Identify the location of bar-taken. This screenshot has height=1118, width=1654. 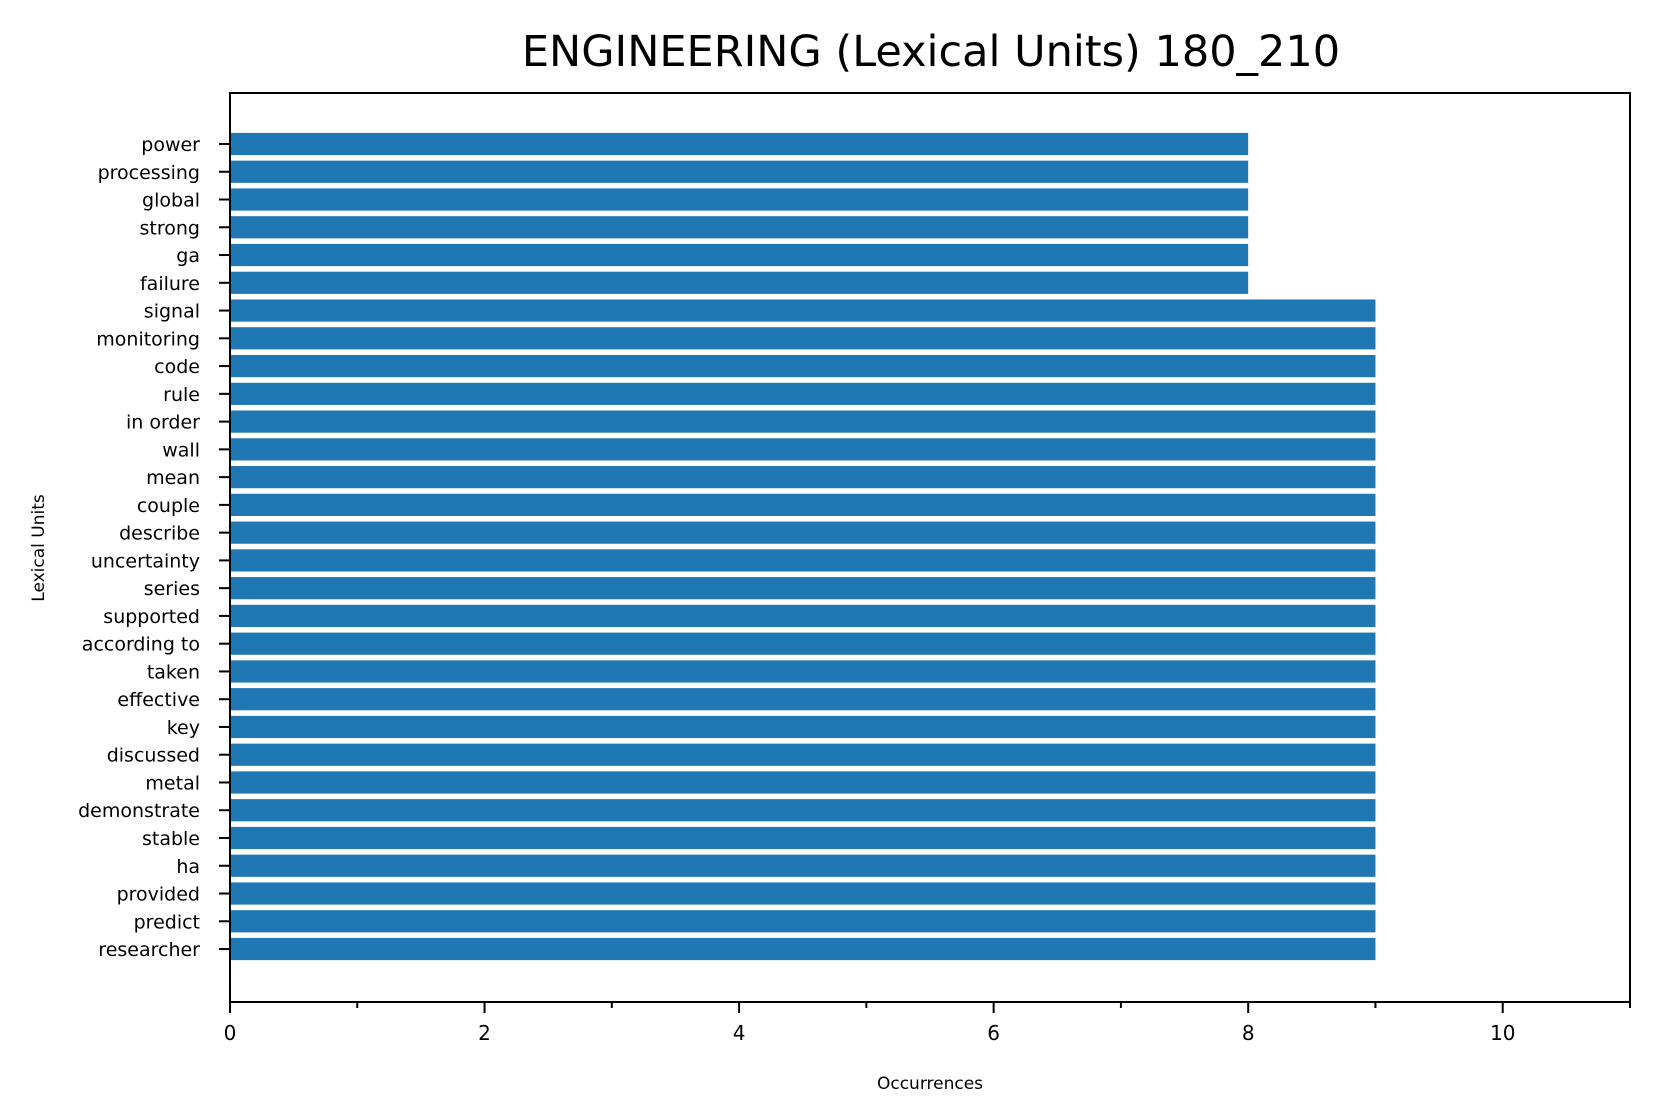
(803, 671).